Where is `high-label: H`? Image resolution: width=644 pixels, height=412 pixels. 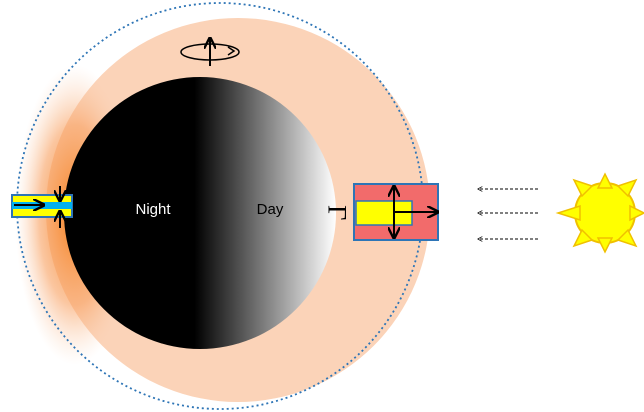
high-label: H is located at coordinates (95, 208).